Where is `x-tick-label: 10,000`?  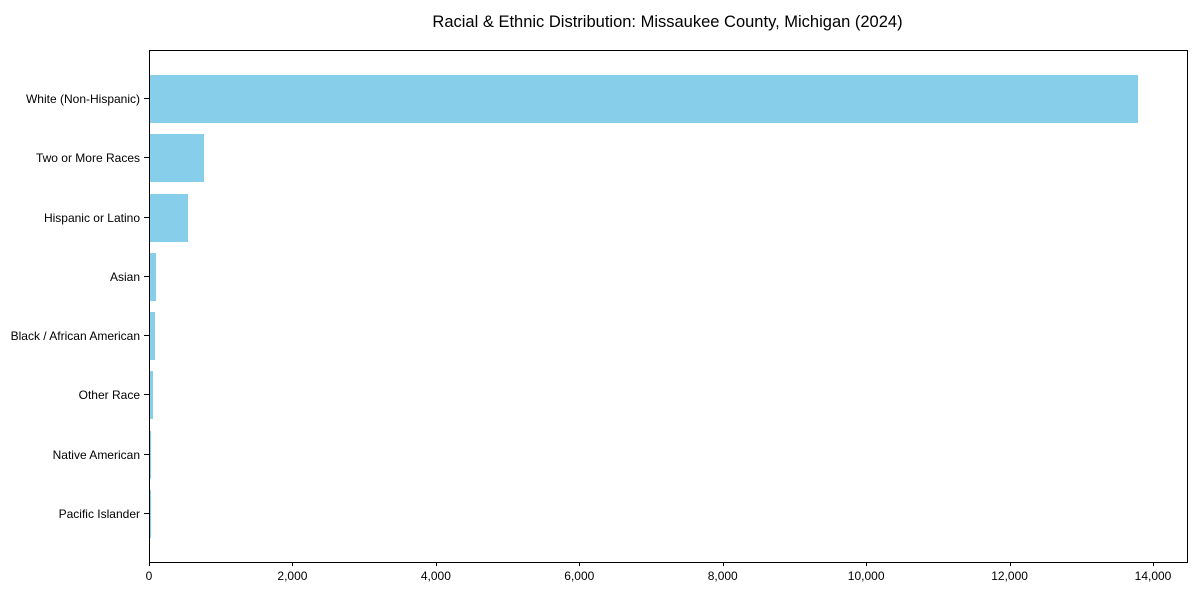
x-tick-label: 10,000 is located at coordinates (866, 576).